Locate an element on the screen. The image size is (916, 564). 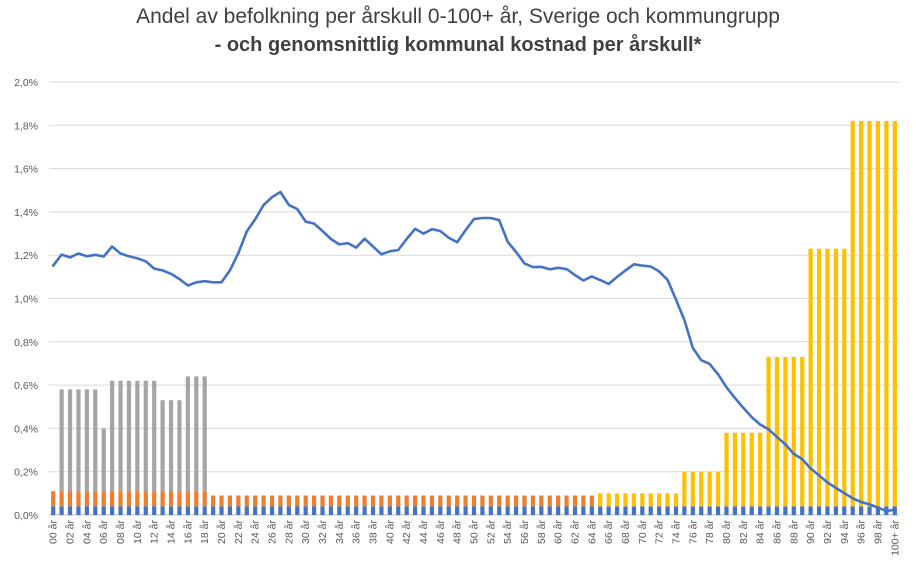
x-tick-label: 16 år is located at coordinates (188, 532).